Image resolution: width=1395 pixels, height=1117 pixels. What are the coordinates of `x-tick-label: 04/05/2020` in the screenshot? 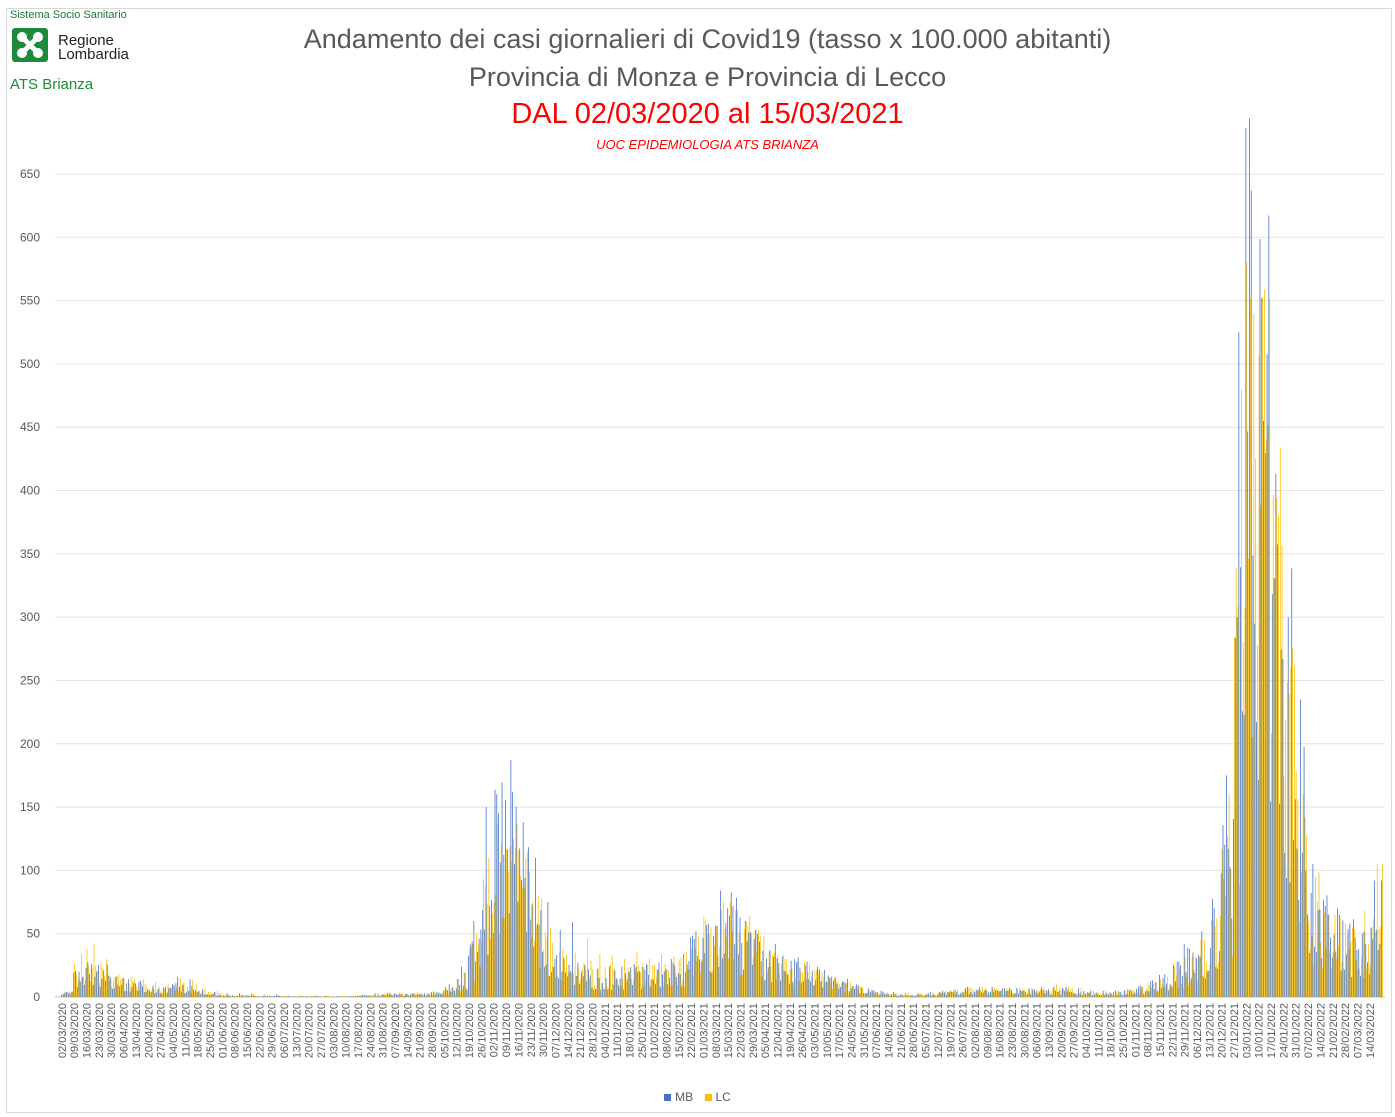 It's located at (174, 1030).